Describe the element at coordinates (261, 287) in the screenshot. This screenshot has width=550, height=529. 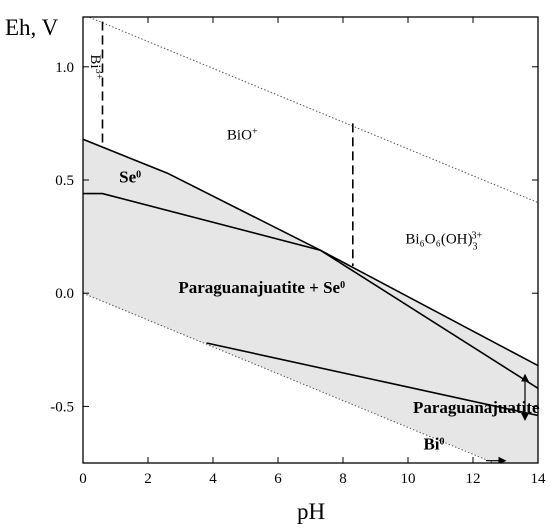
I see `region-label: Paraguanajuatite + Se0` at that location.